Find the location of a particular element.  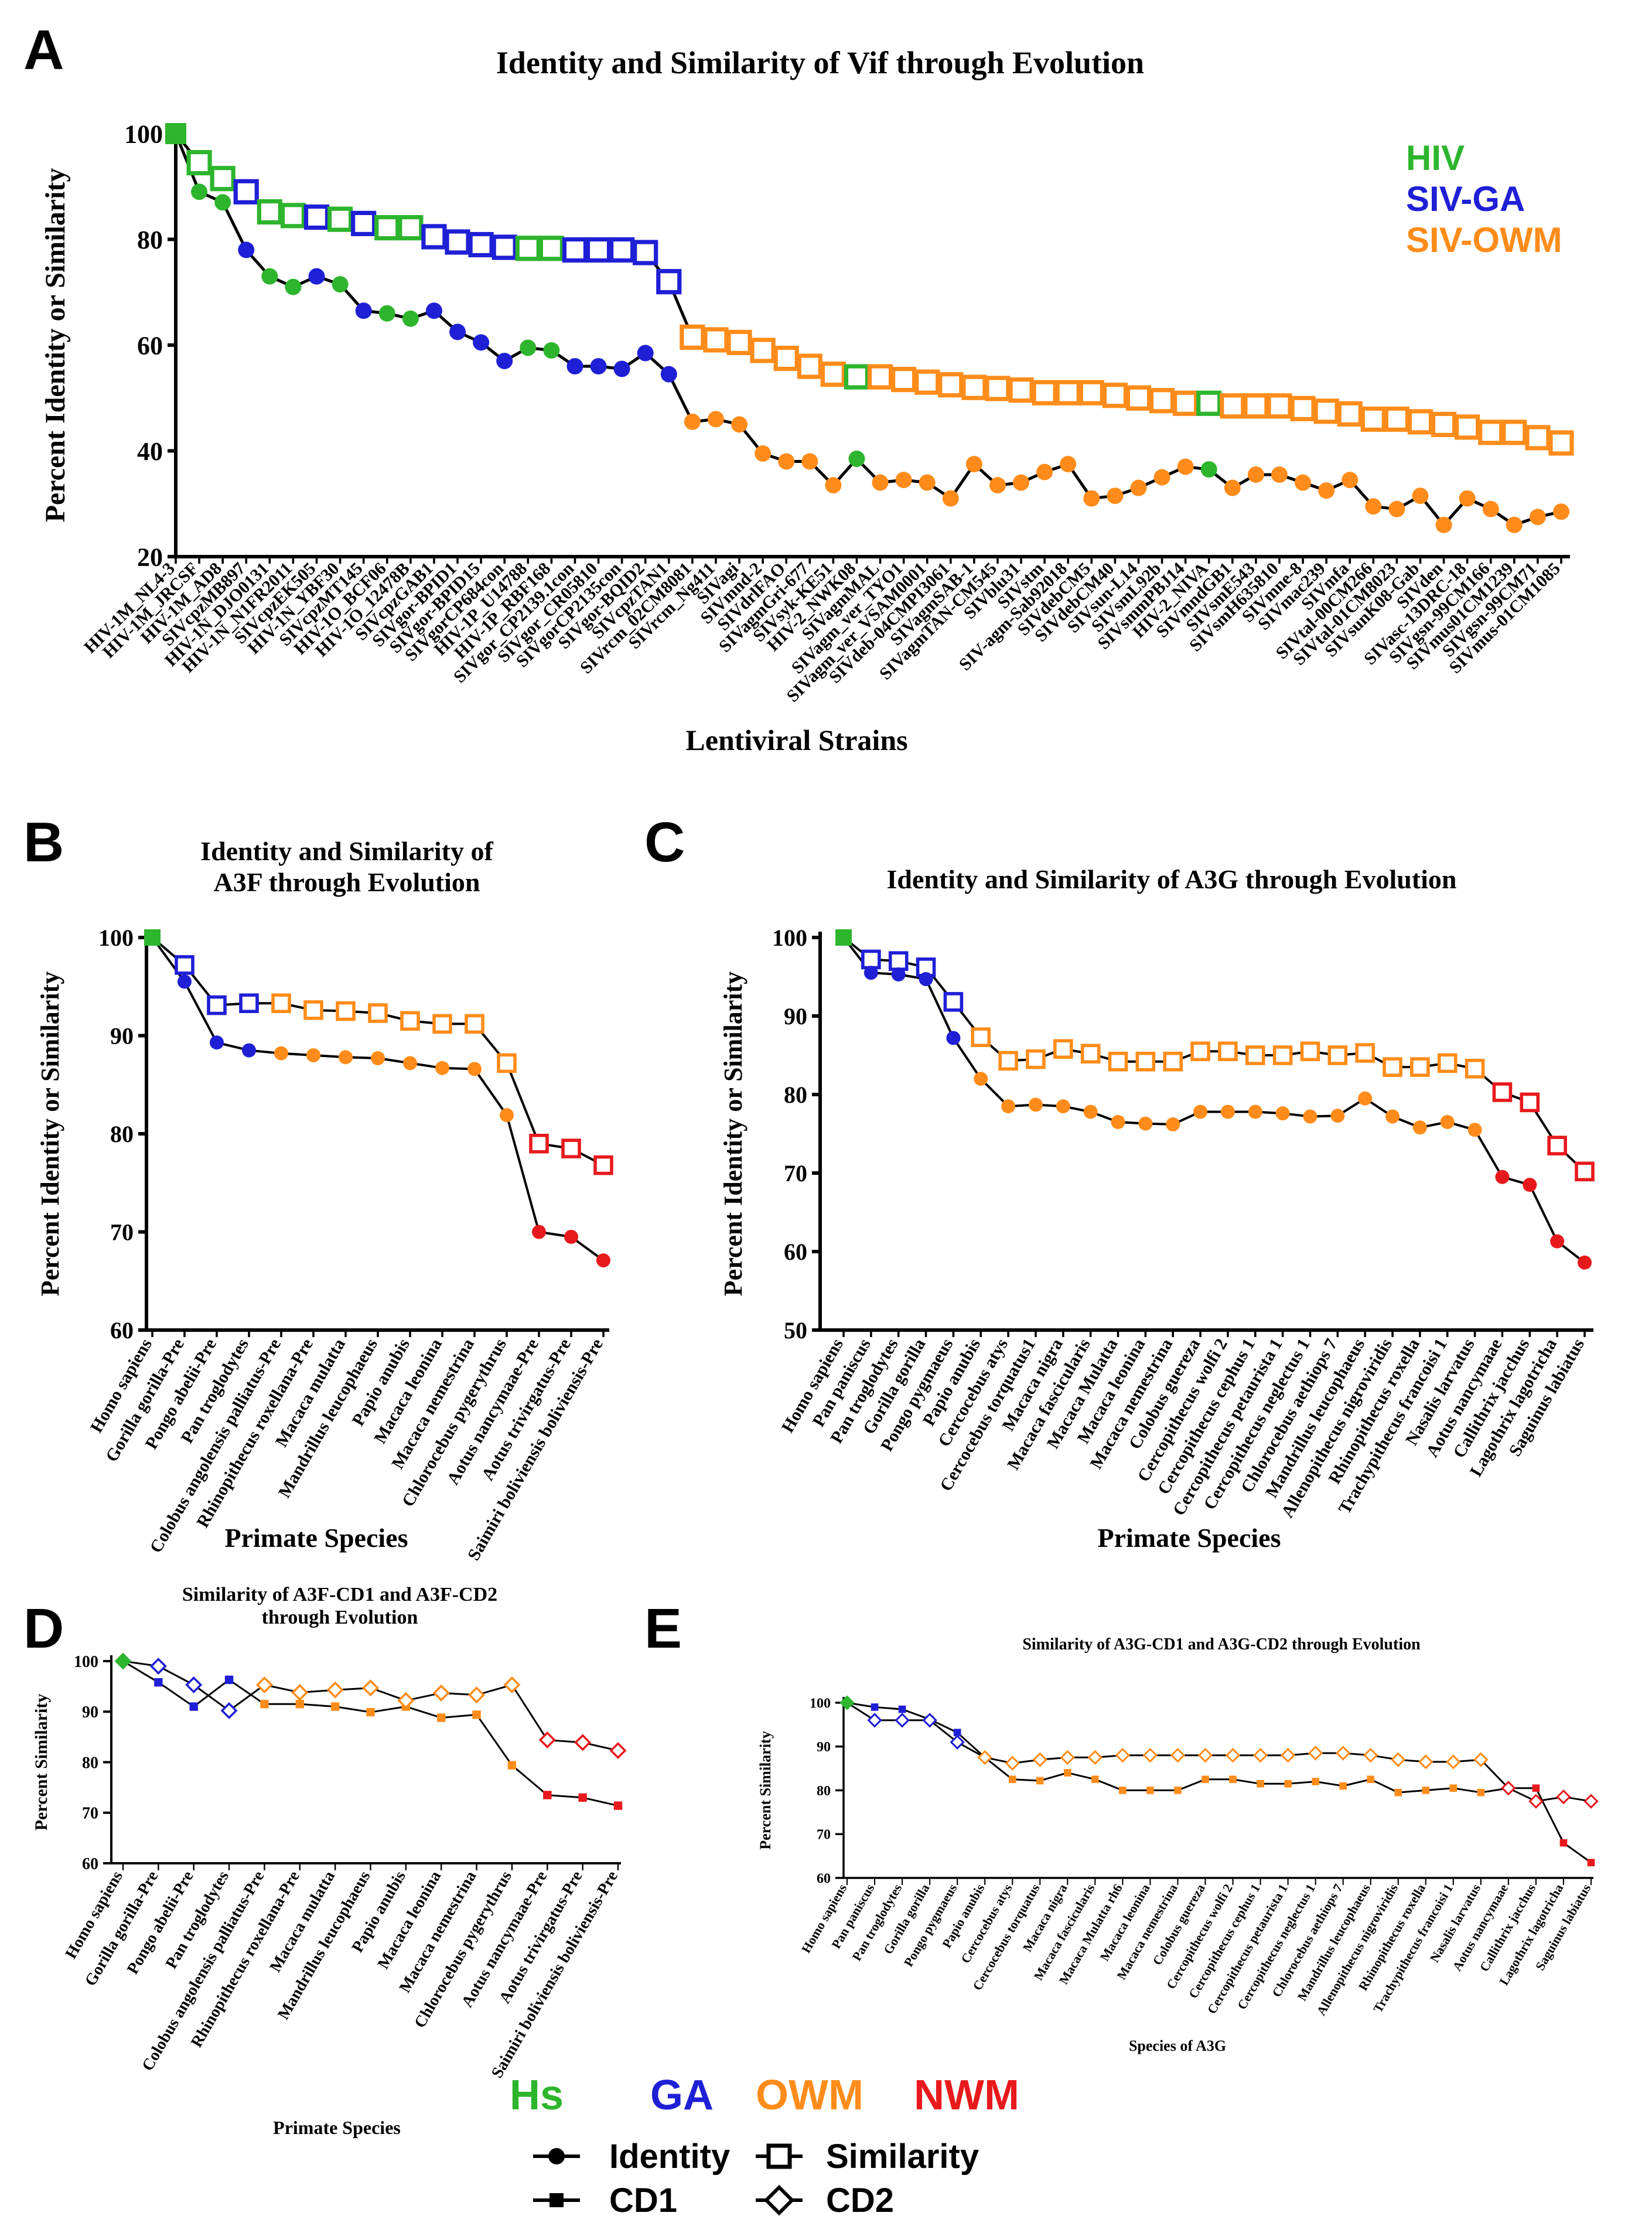

y-tick-label-b: 70 is located at coordinates (122, 1232).